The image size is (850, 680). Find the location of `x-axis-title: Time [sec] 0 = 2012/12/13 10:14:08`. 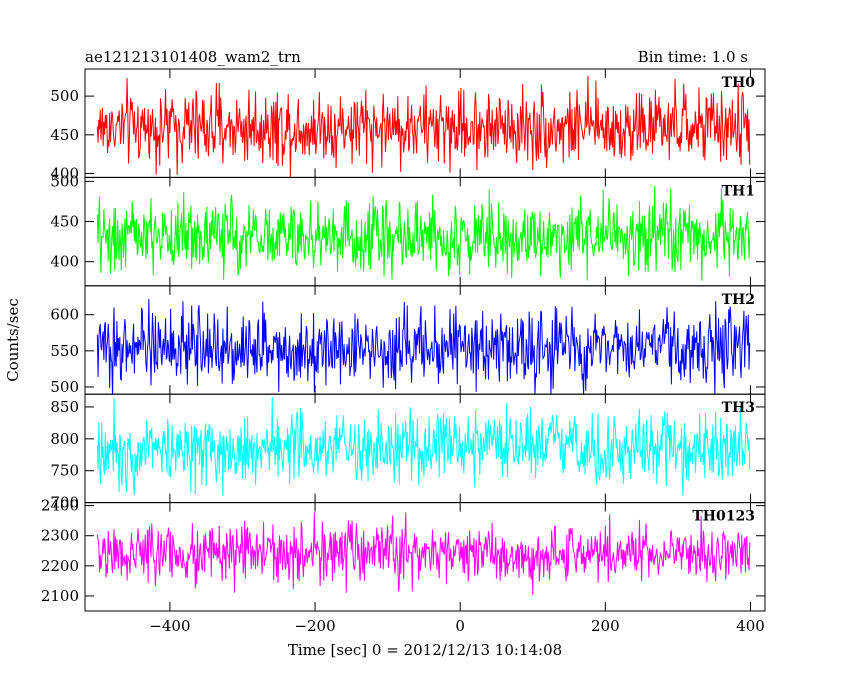

x-axis-title: Time [sec] 0 = 2012/12/13 10:14:08 is located at coordinates (425, 650).